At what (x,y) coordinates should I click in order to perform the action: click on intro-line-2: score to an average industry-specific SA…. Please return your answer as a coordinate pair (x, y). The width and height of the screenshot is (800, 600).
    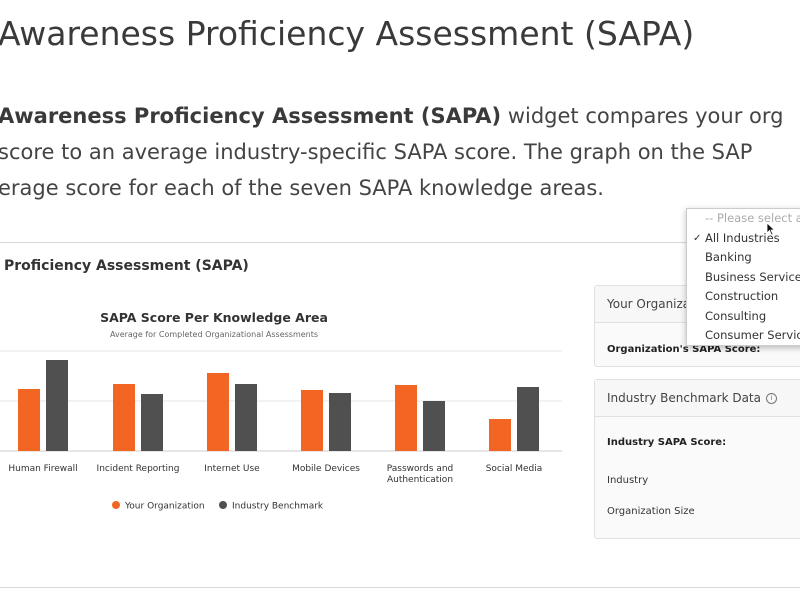
    Looking at the image, I should click on (376, 152).